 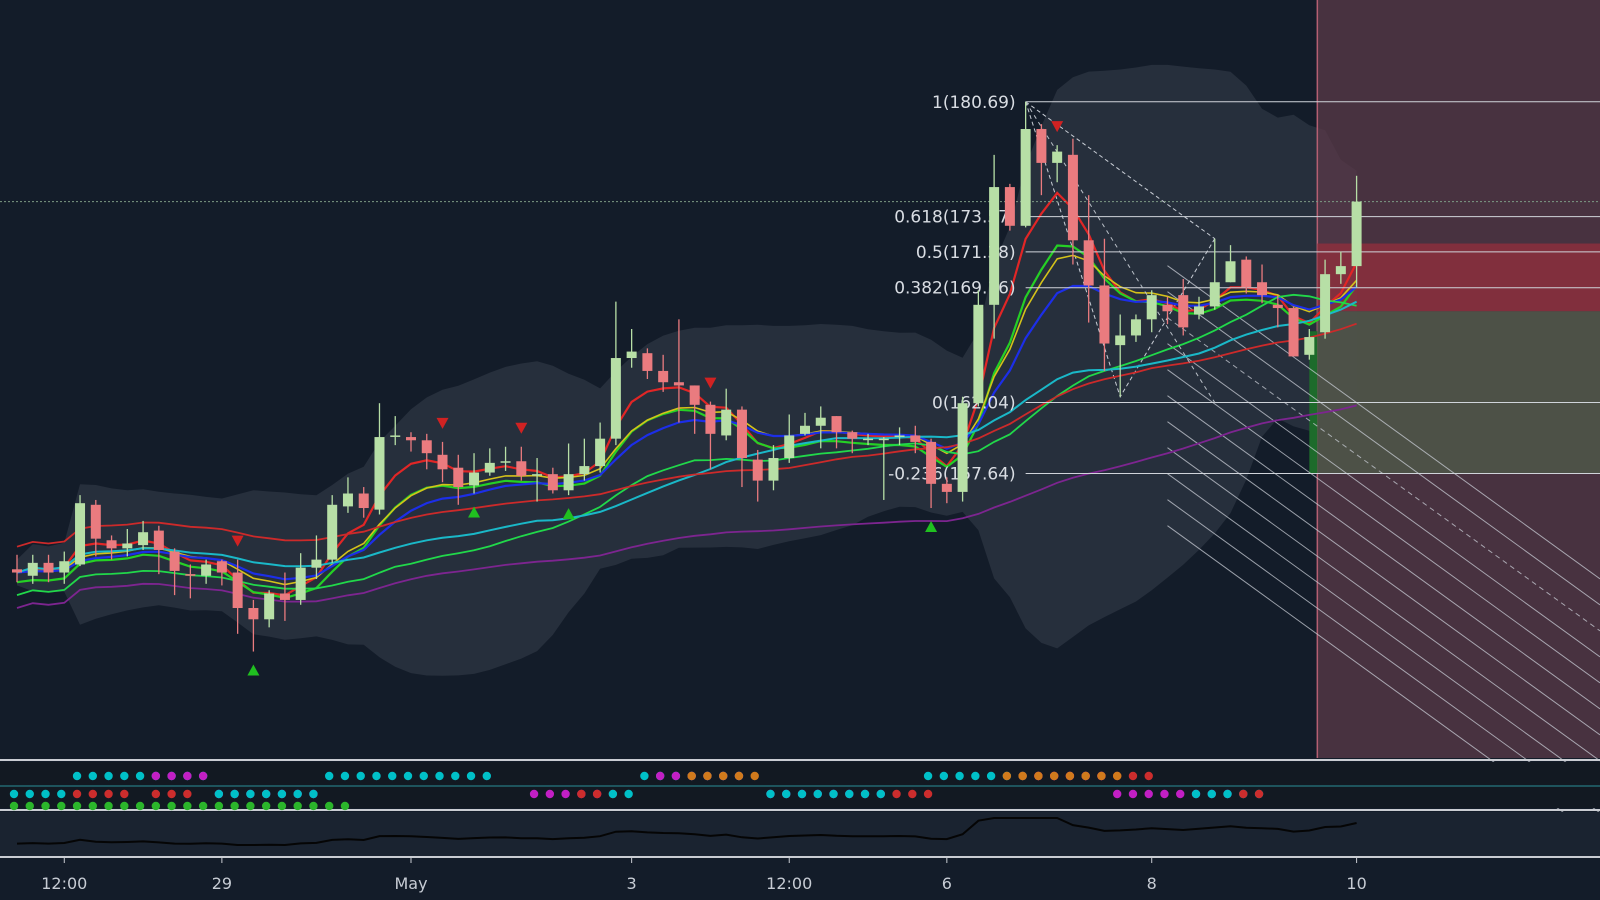 I want to click on dots-pane-background, so click(x=800, y=785).